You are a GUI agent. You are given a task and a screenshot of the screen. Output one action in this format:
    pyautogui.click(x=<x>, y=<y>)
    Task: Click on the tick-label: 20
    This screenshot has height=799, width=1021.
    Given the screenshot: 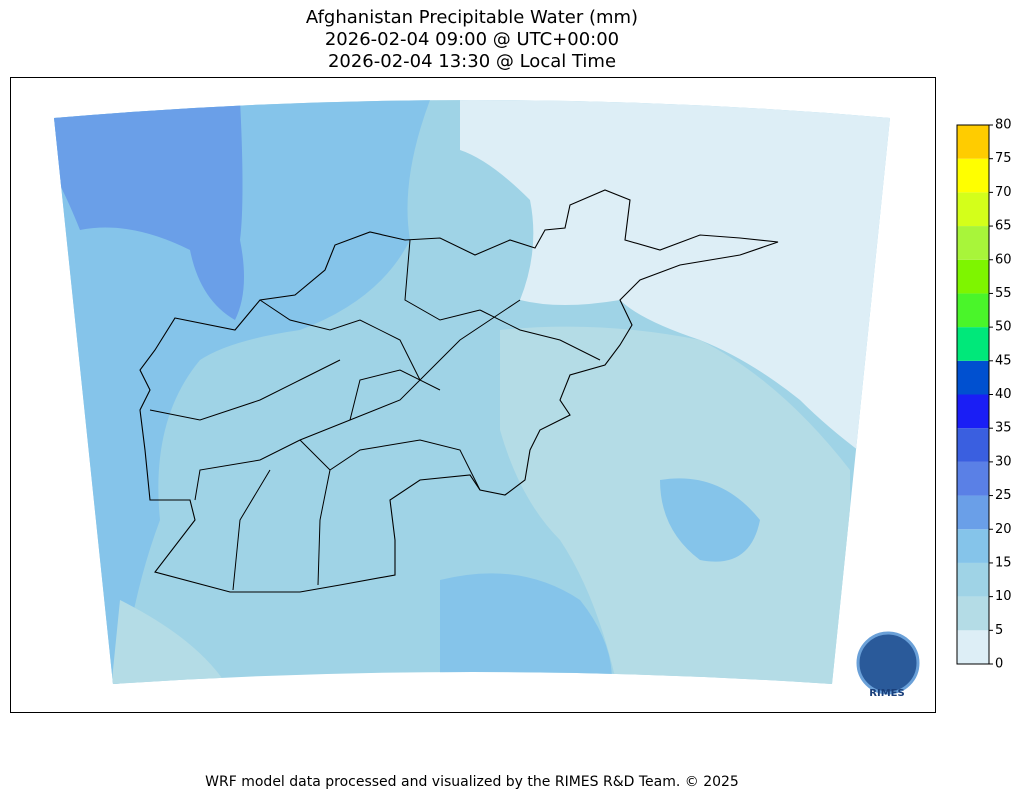 What is the action you would take?
    pyautogui.click(x=1003, y=529)
    